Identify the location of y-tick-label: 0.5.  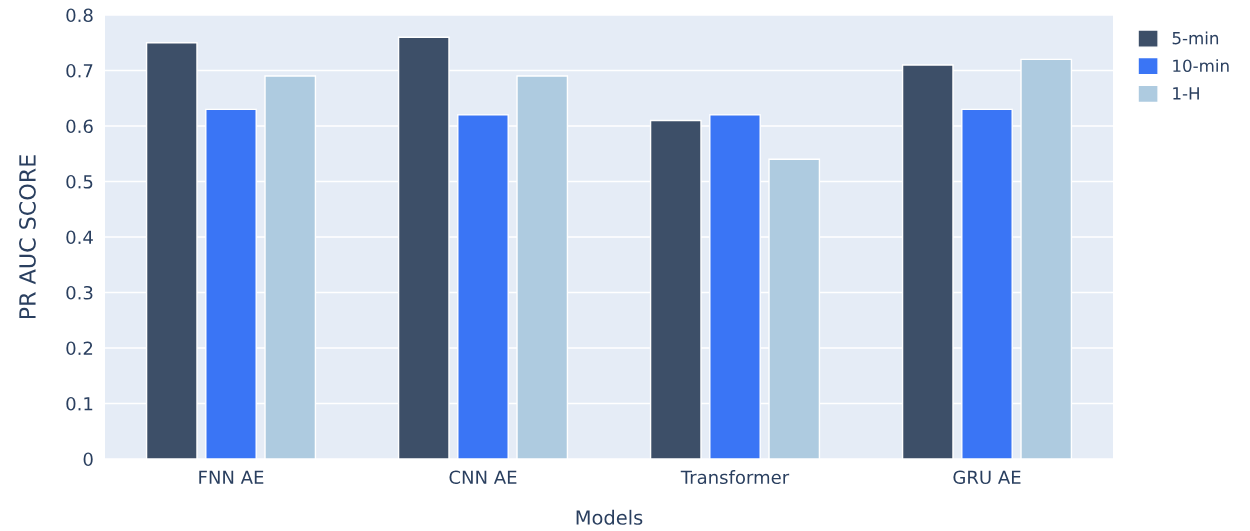
(79, 181).